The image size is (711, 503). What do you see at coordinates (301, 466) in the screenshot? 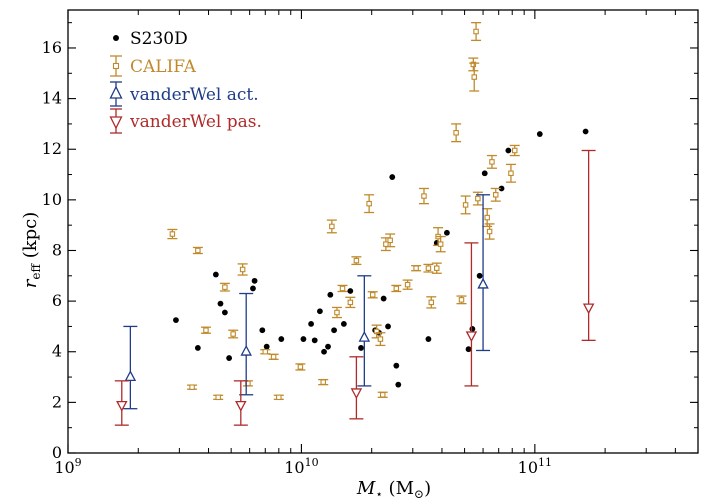
I see `x-tick-label: 1010` at bounding box center [301, 466].